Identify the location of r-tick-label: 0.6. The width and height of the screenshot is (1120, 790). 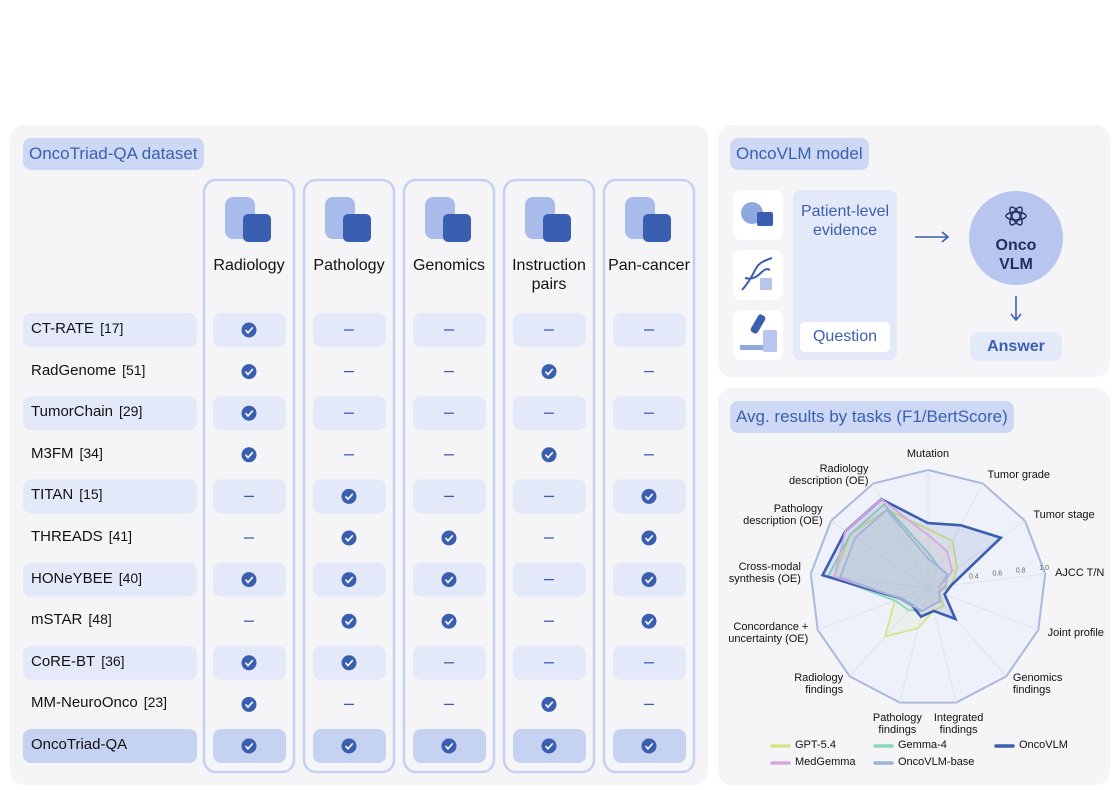
(997, 573).